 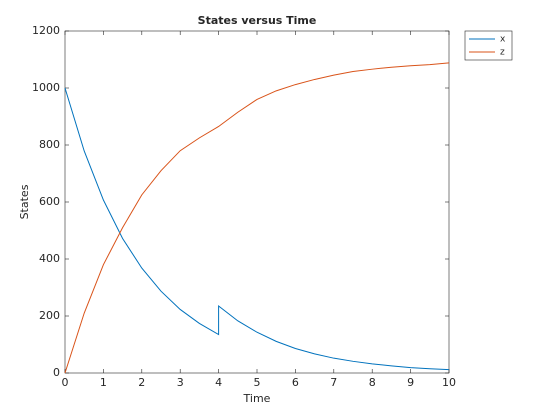 I want to click on x-tick-label: 7, so click(x=333, y=382).